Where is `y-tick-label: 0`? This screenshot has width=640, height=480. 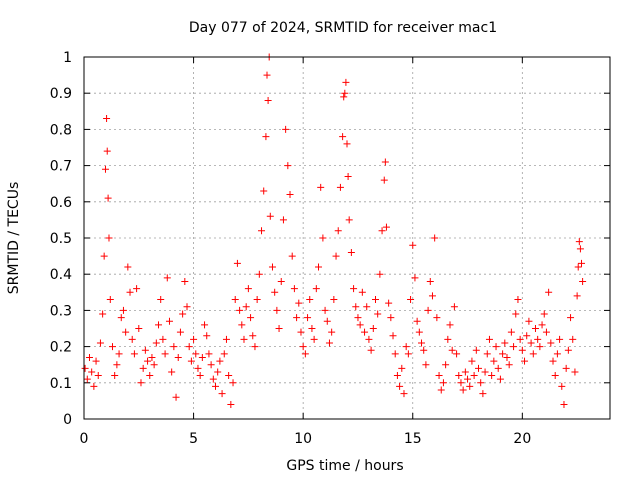 y-tick-label: 0 is located at coordinates (67, 420).